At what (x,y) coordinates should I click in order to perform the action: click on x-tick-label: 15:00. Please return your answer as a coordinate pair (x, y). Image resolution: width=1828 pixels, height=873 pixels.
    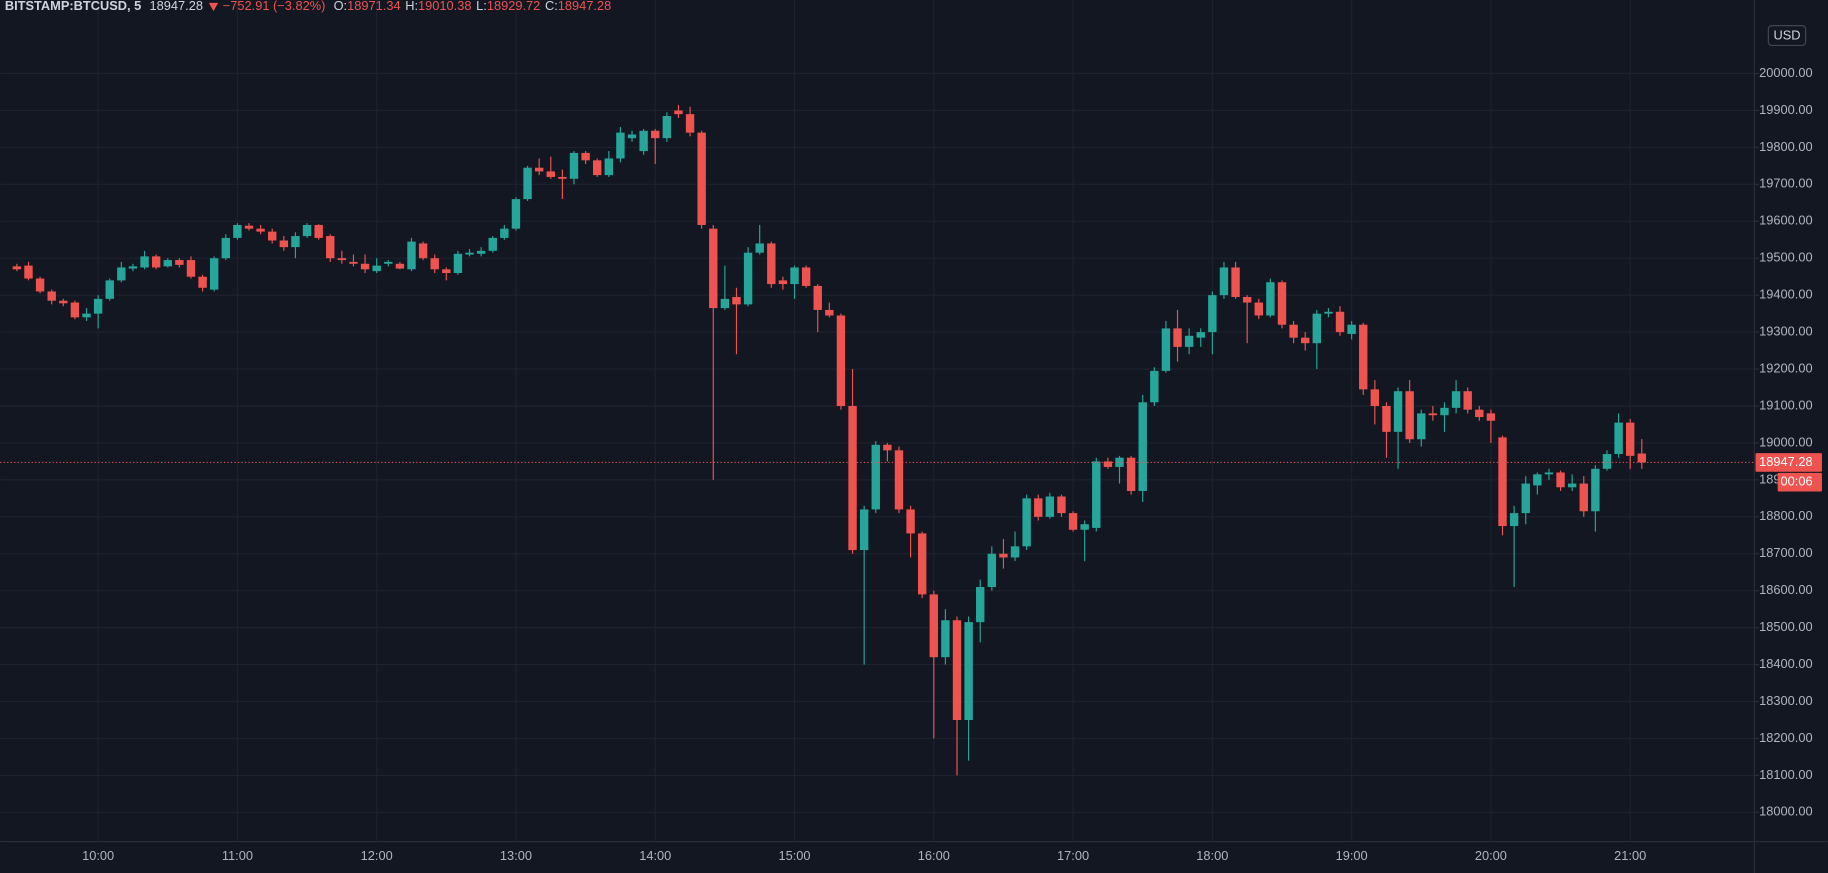
    Looking at the image, I should click on (794, 855).